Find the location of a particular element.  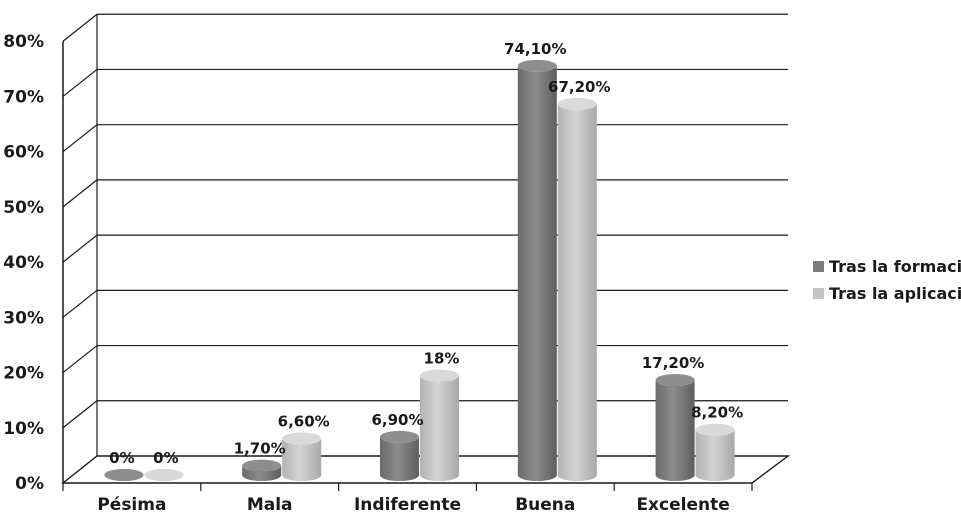

x-tick-label: Indiferente is located at coordinates (407, 505).